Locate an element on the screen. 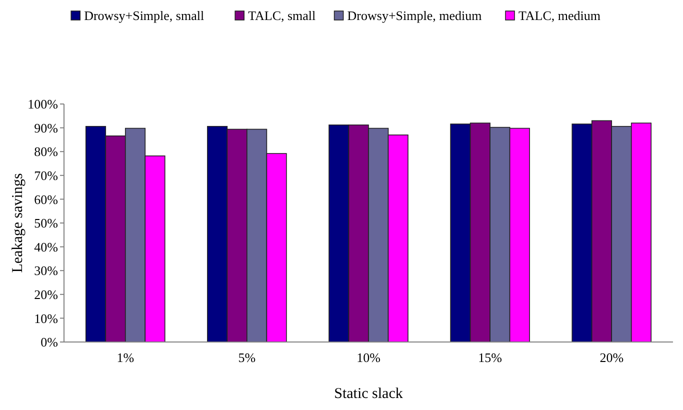 This screenshot has height=410, width=683. y-tick-label: 50% is located at coordinates (46, 223).